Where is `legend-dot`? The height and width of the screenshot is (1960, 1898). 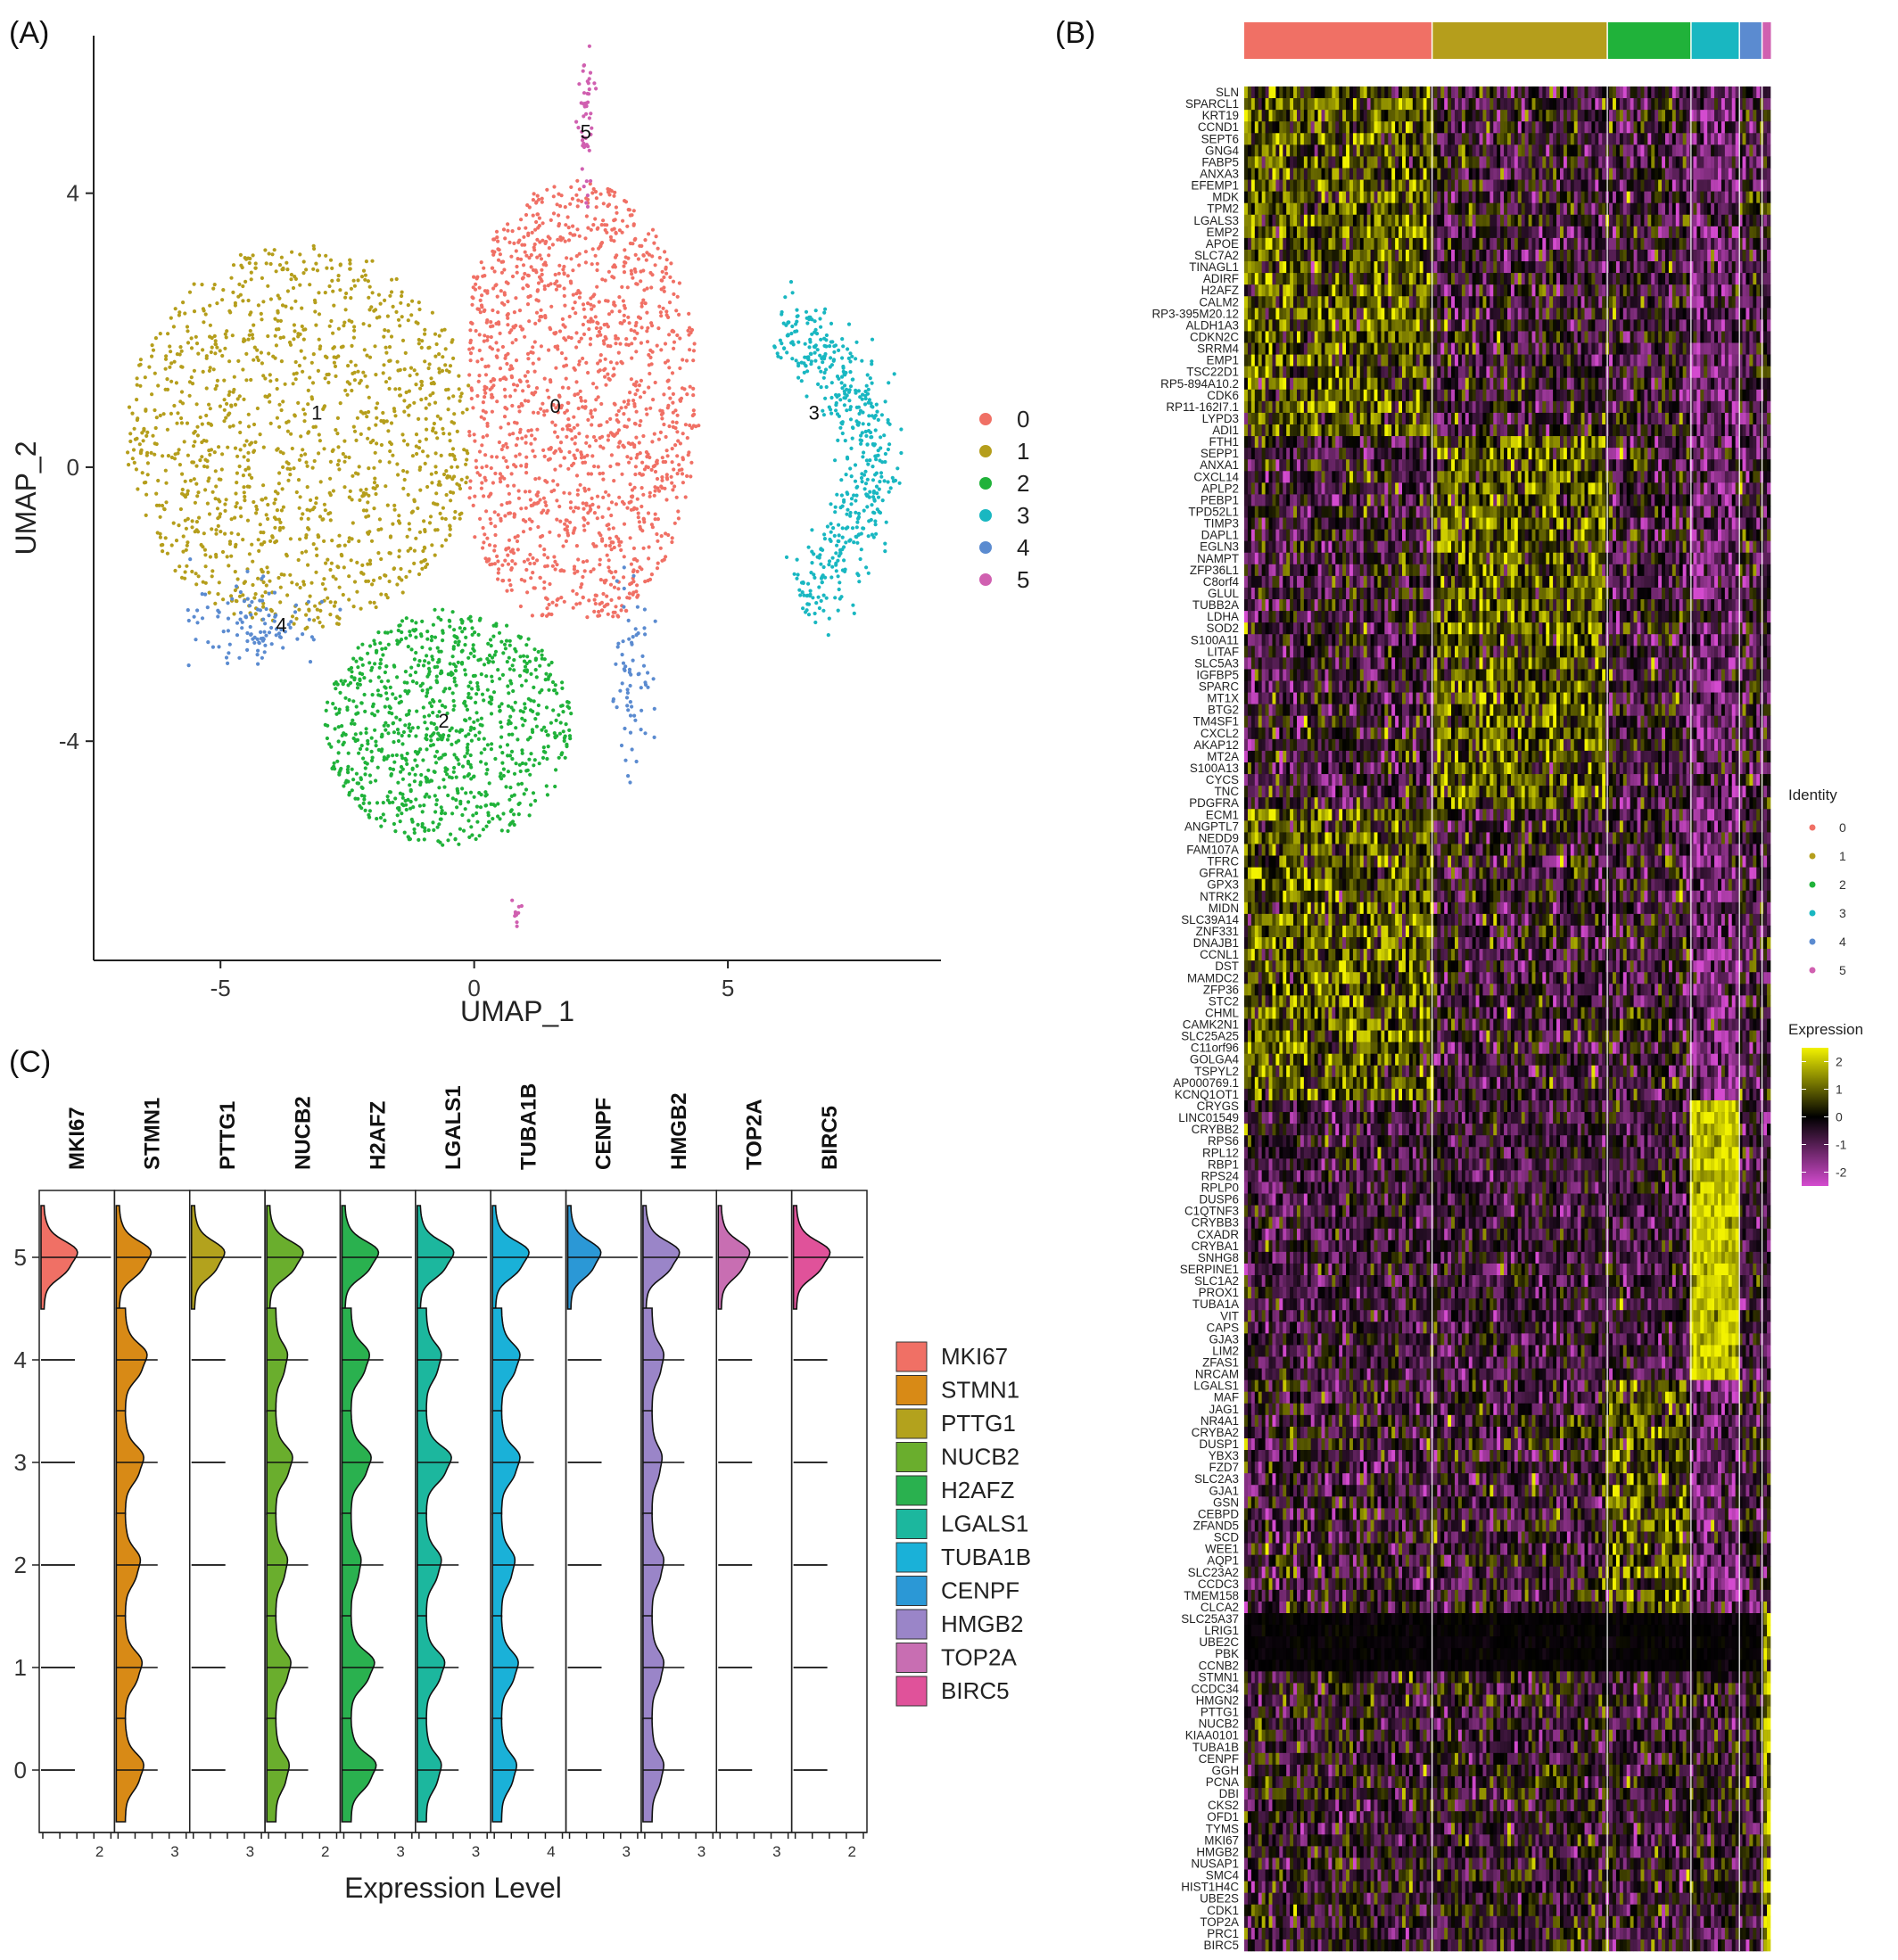
legend-dot is located at coordinates (985, 451).